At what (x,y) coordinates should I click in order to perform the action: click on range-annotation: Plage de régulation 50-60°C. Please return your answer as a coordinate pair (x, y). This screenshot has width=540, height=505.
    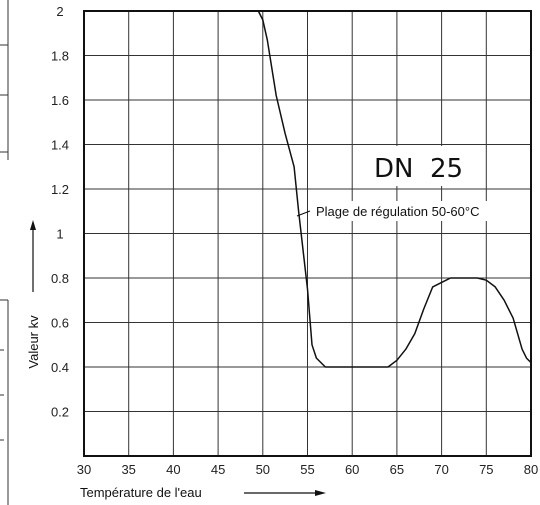
    Looking at the image, I should click on (397, 211).